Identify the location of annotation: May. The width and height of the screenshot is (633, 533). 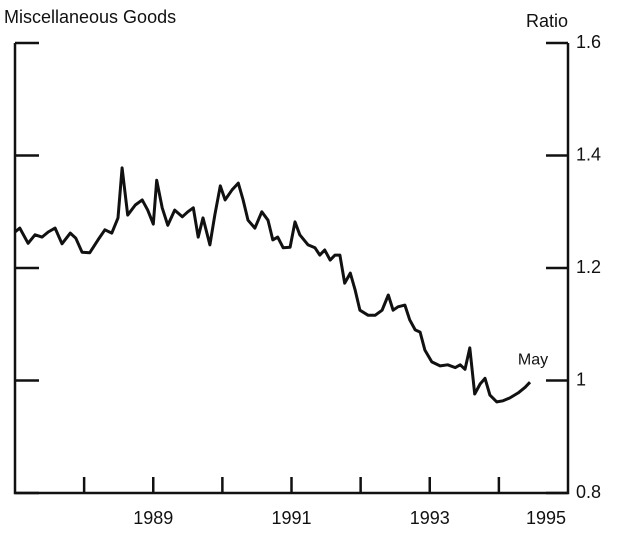
(533, 359).